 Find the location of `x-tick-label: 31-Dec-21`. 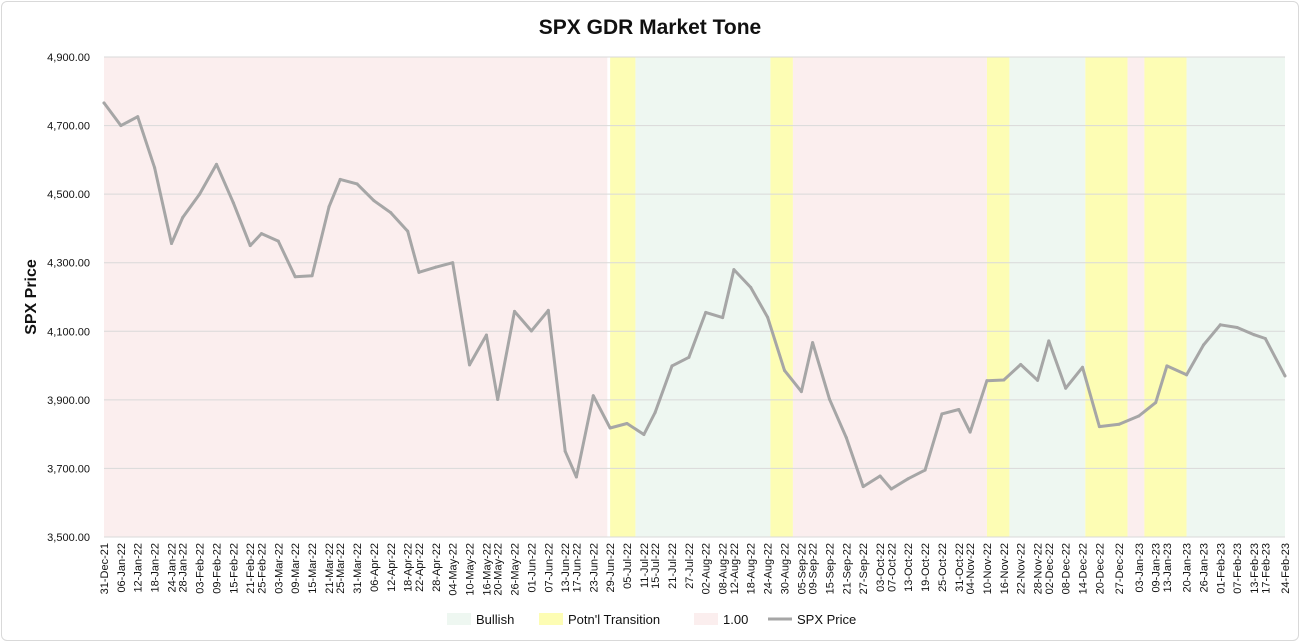

x-tick-label: 31-Dec-21 is located at coordinates (105, 568).